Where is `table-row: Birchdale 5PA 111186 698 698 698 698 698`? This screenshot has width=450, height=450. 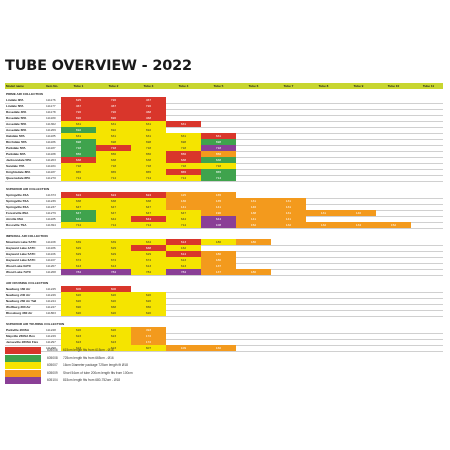
table-row: Birchdale 5PA 111186 698 698 698 698 698 is located at coordinates (224, 142).